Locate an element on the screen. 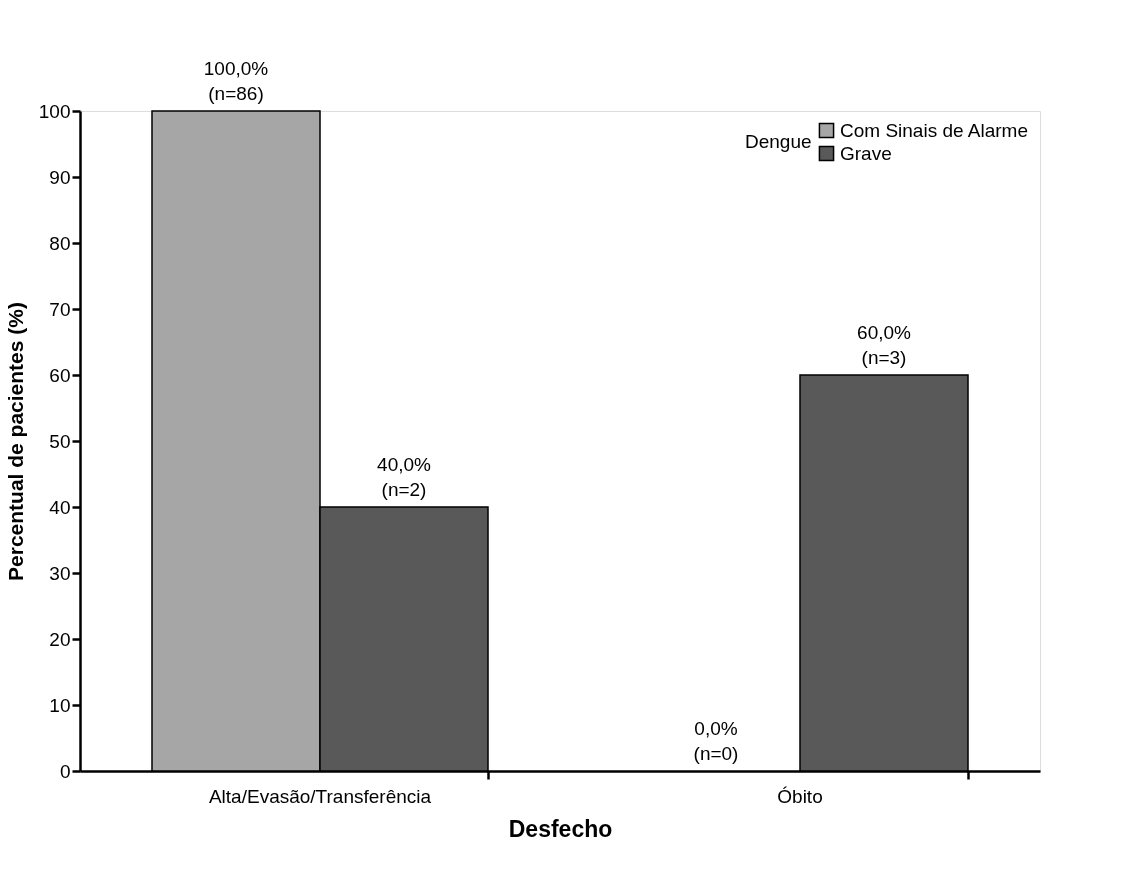 This screenshot has width=1128, height=889. legend-label: Com Sinais de Alarme is located at coordinates (934, 130).